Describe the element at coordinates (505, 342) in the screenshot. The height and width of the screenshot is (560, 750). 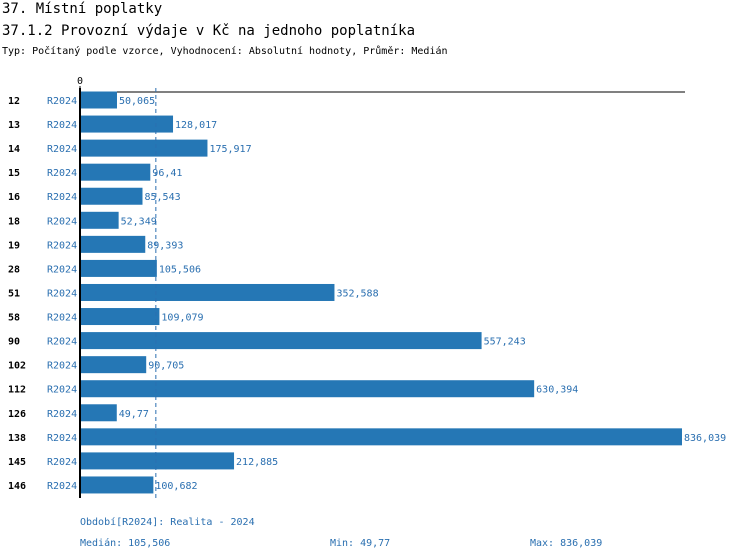
I see `value-label: 557,243` at that location.